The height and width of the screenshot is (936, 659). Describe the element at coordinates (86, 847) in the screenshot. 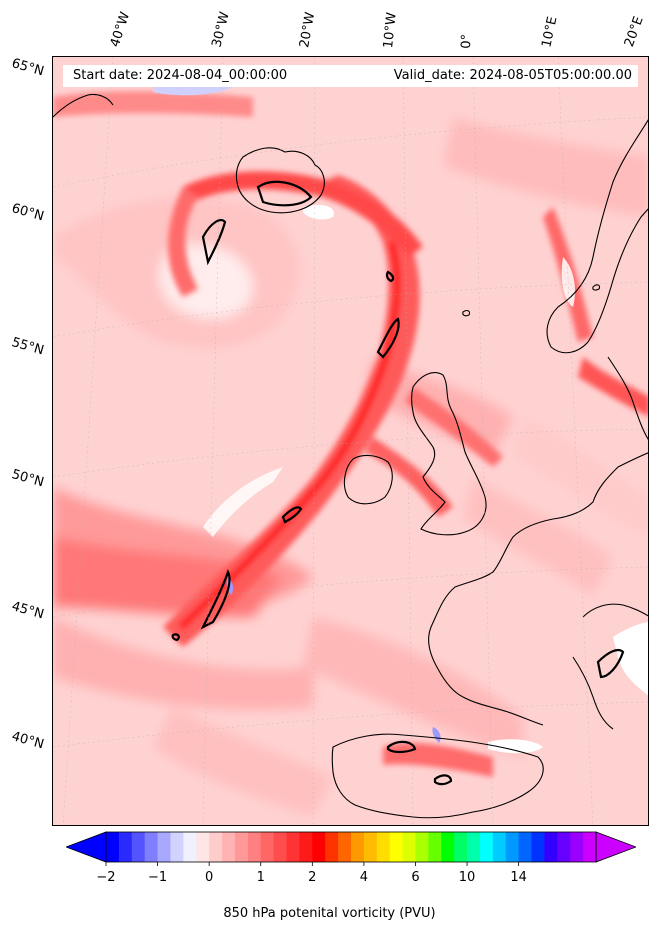

I see `colorbar-under-arrow` at that location.